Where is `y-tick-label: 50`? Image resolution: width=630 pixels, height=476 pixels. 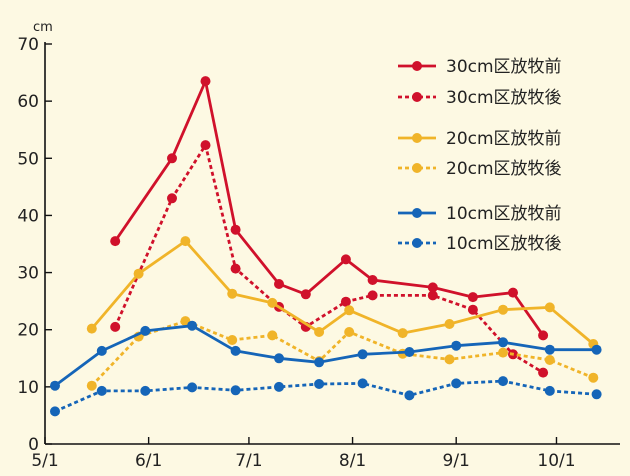
y-tick-label: 50 is located at coordinates (28, 159).